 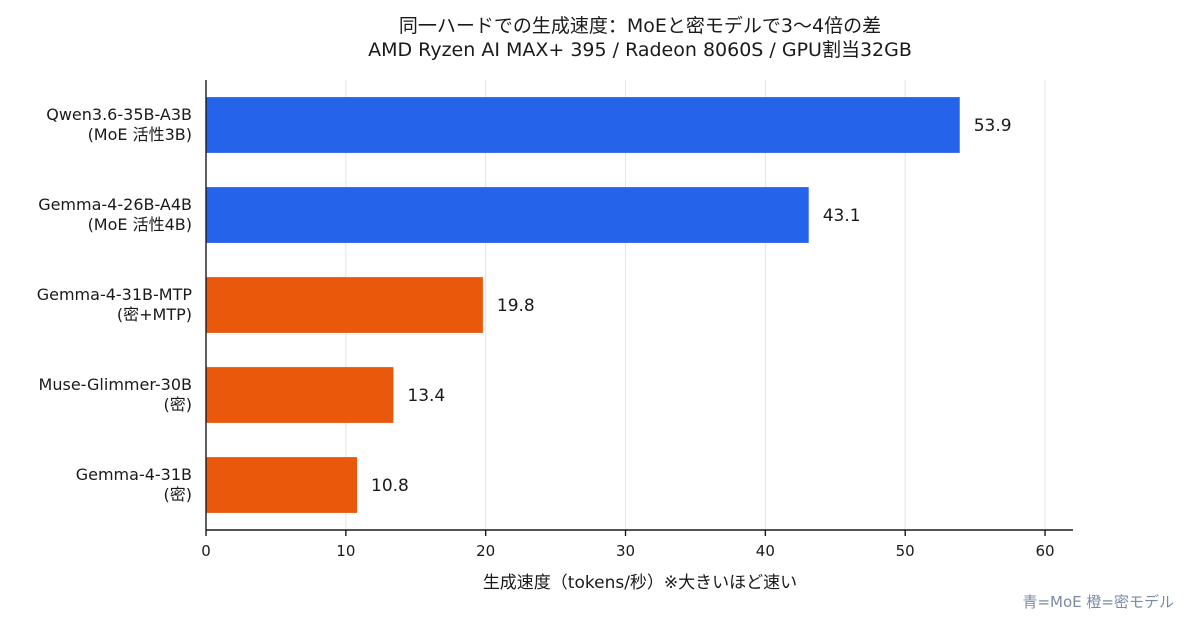 What do you see at coordinates (1098, 602) in the screenshot?
I see `color-legend-note: 青=MoE 橙=密モデル` at bounding box center [1098, 602].